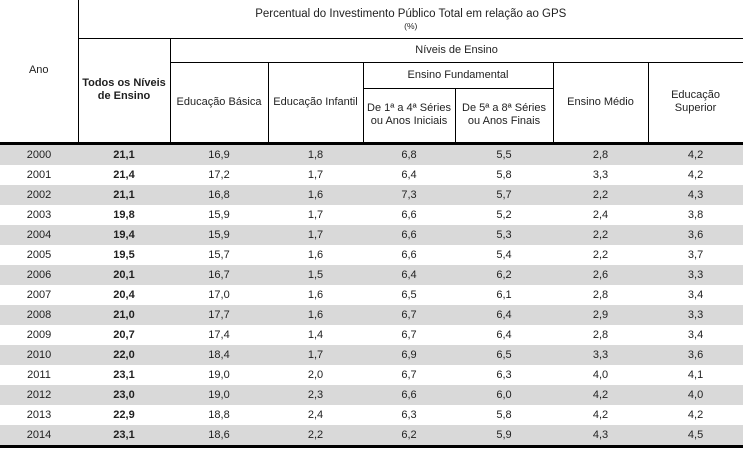 This screenshot has width=743, height=450. I want to click on year-cell: 2002, so click(39, 194).